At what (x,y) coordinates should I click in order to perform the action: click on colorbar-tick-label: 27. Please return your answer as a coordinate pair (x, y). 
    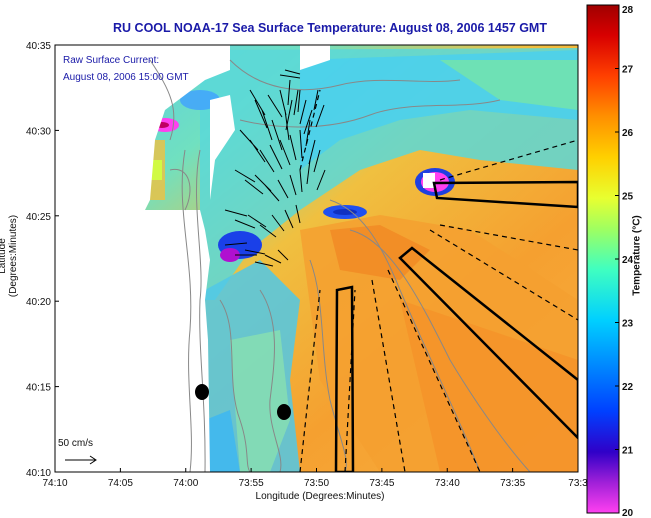
    Looking at the image, I should click on (628, 70).